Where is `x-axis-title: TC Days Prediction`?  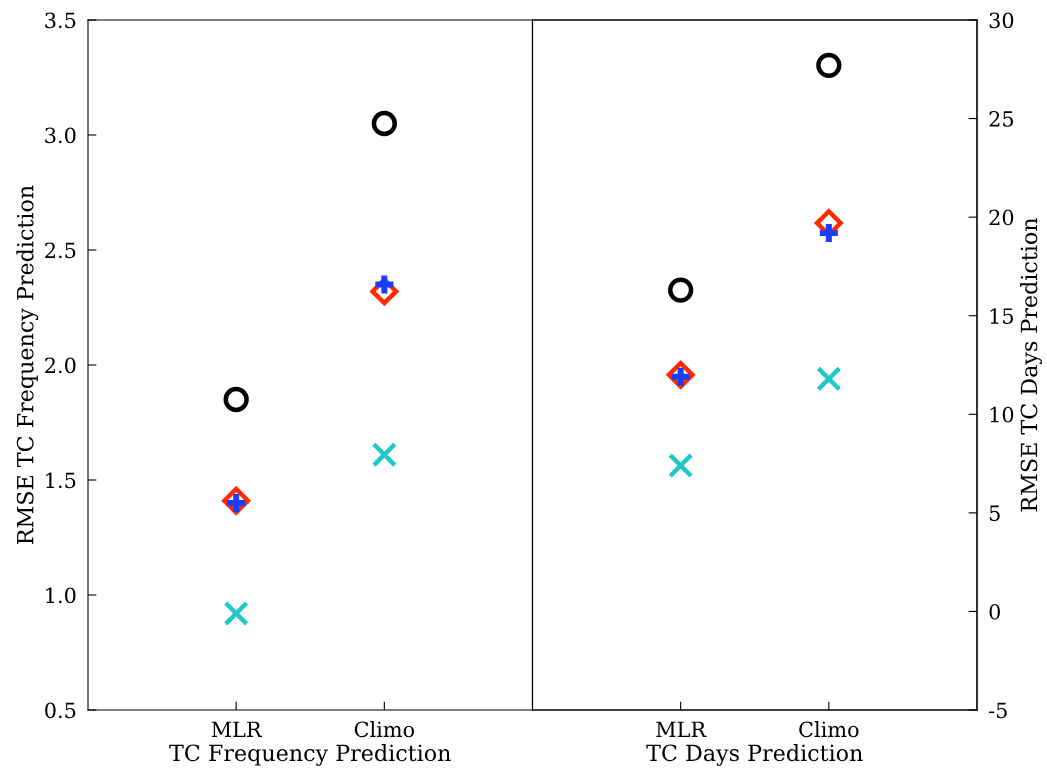 x-axis-title: TC Days Prediction is located at coordinates (754, 755).